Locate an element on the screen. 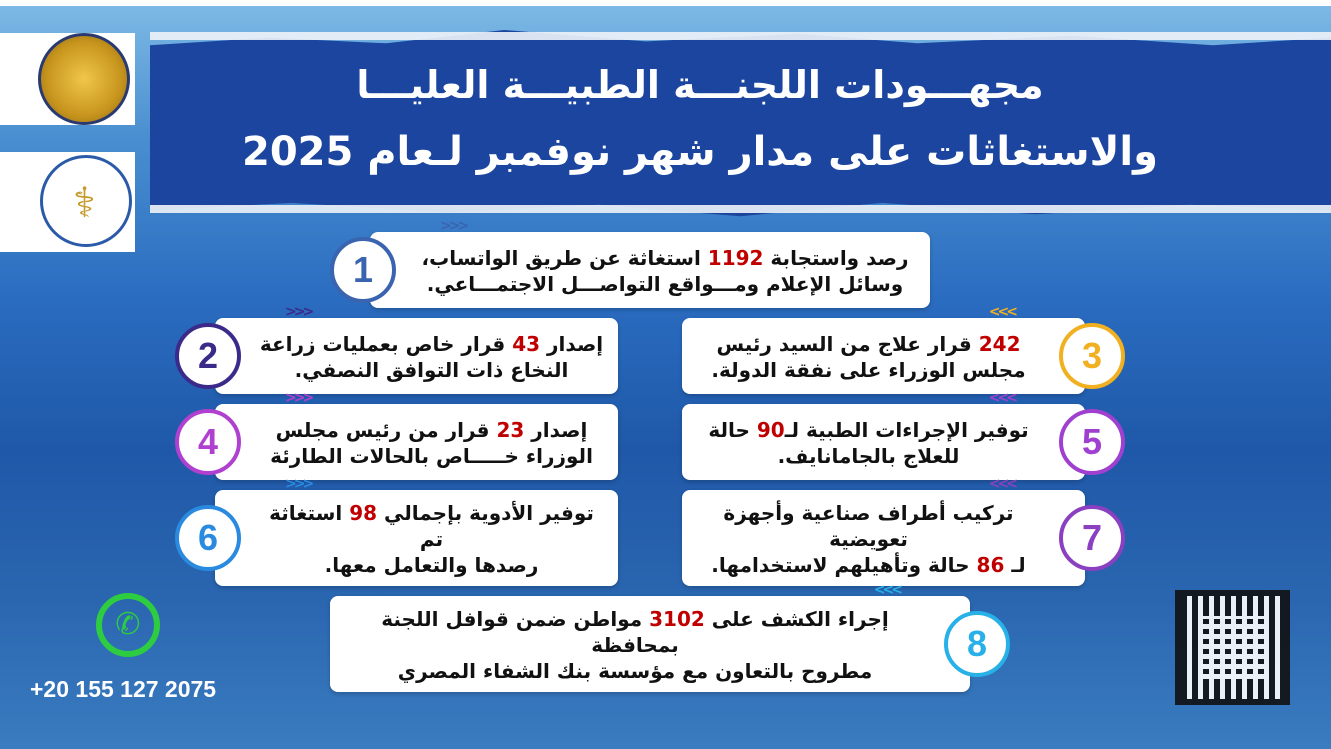 The height and width of the screenshot is (749, 1331). item-number: 1192 is located at coordinates (735, 258).